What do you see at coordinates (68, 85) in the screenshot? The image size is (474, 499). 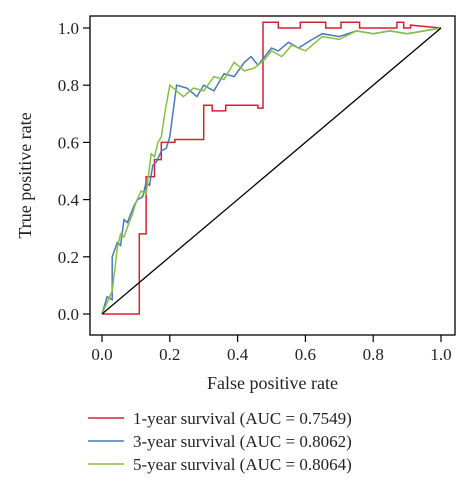 I see `y-tick-label: 0.8` at bounding box center [68, 85].